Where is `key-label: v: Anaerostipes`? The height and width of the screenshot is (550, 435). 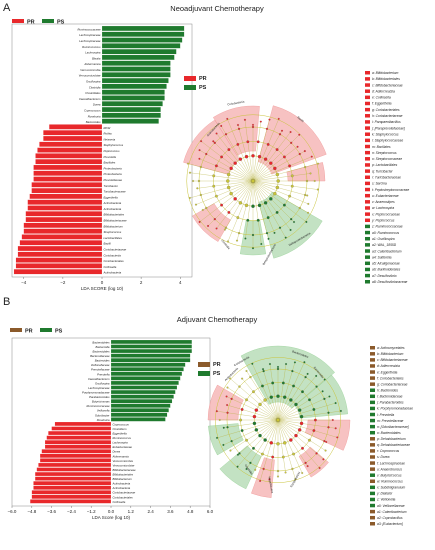
key-label: v: Anaerostipes is located at coordinates (383, 202).